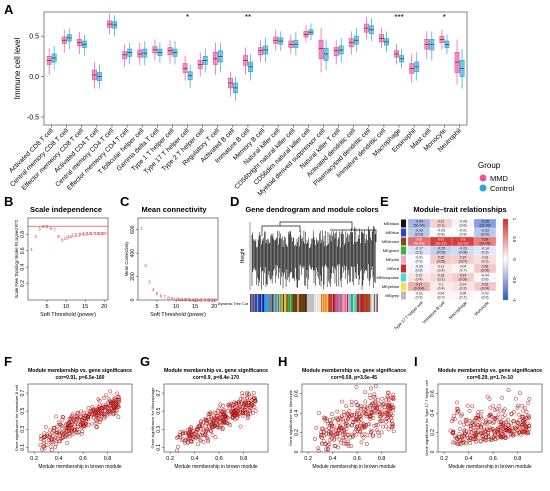 The width and height of the screenshot is (550, 491). Describe the element at coordinates (321, 49) in the screenshot. I see `box-mmd` at that location.